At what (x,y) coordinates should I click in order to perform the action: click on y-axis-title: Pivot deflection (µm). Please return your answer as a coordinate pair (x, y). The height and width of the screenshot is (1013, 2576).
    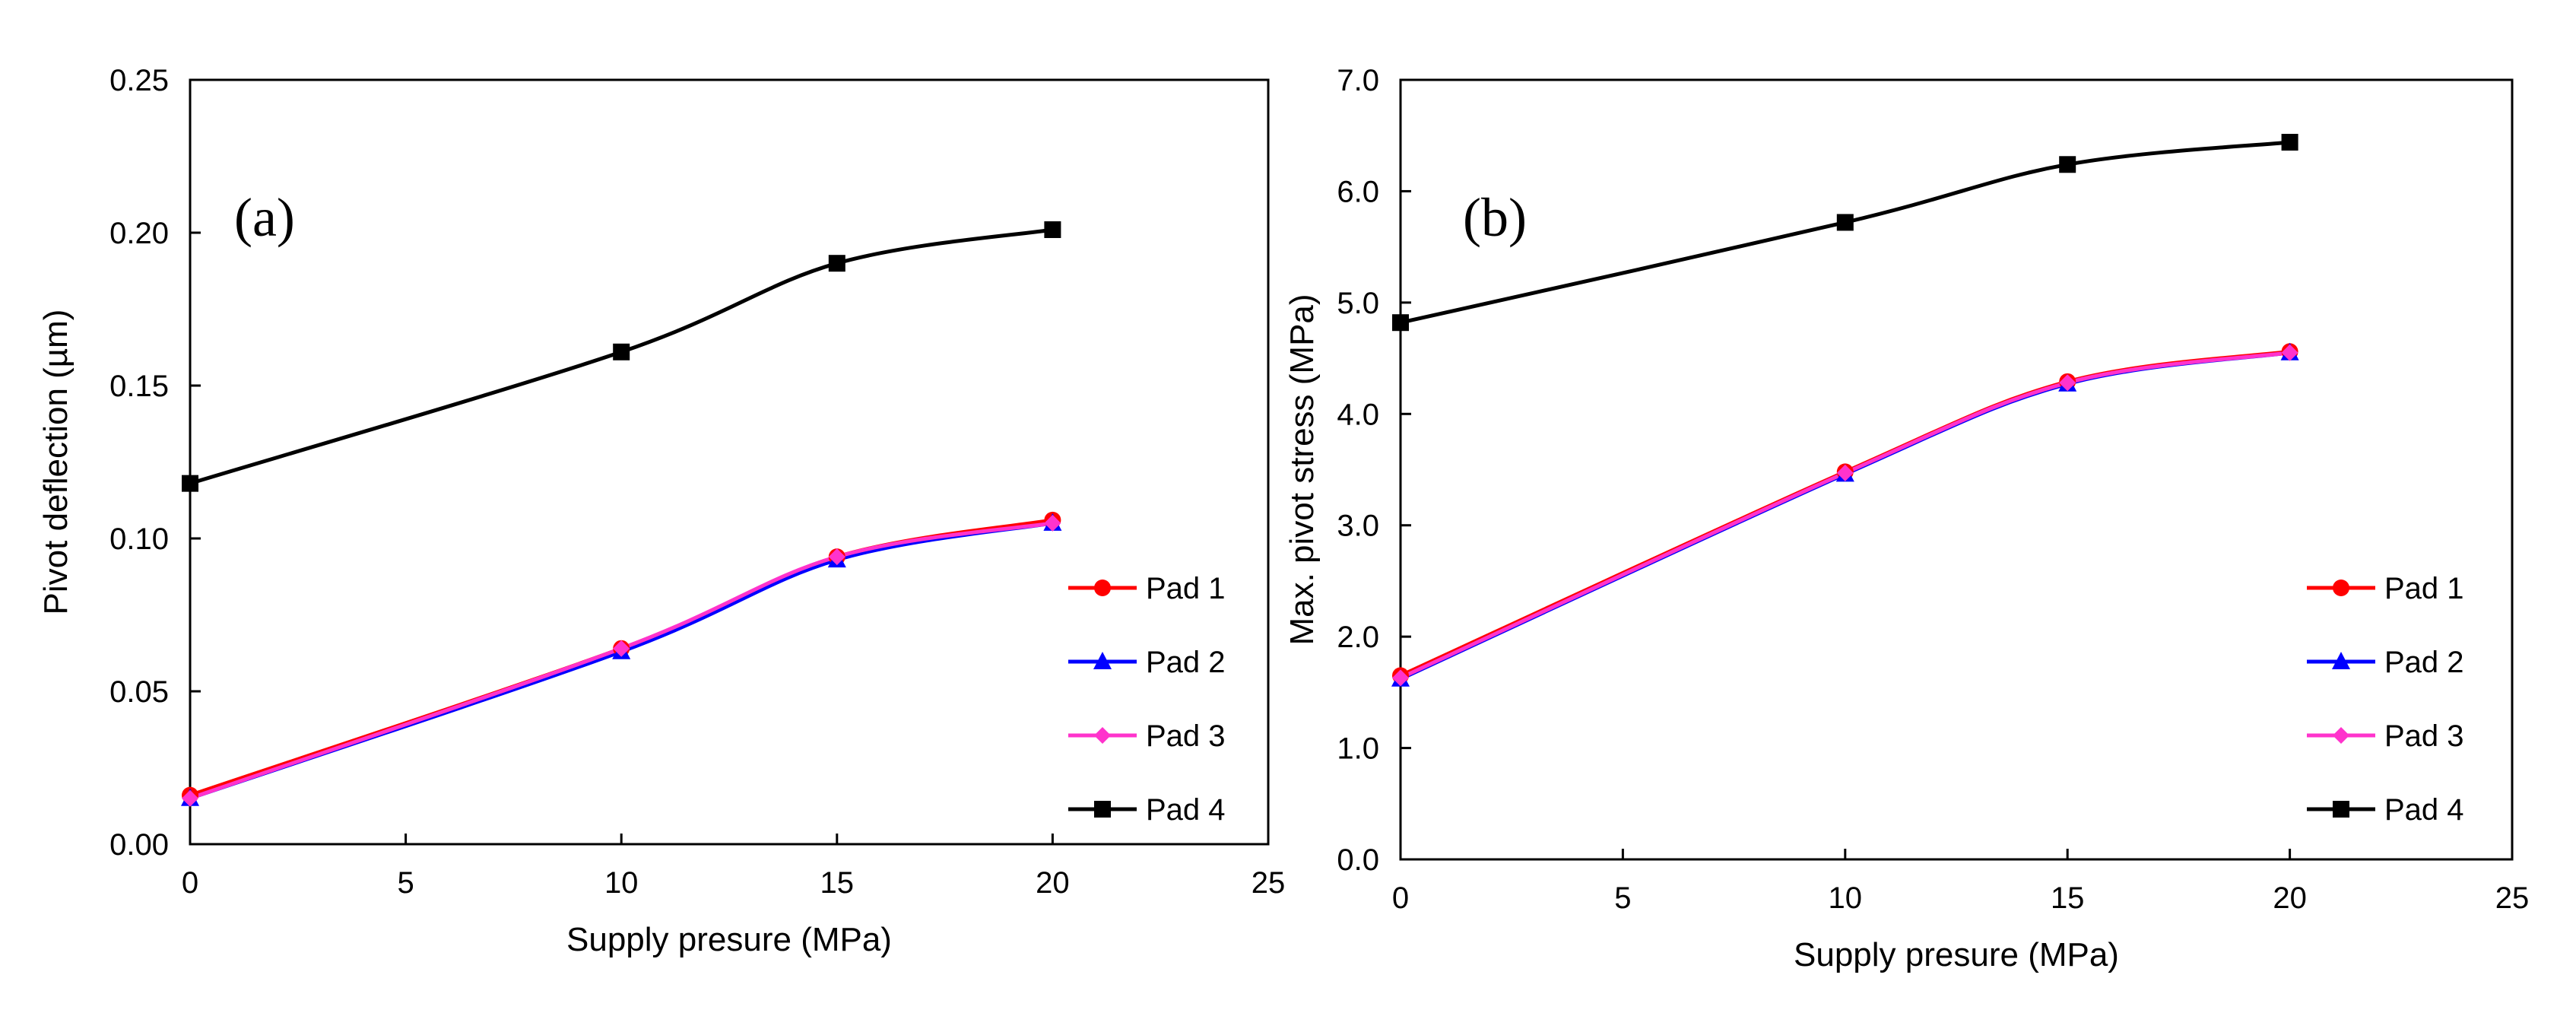
    Looking at the image, I should click on (56, 462).